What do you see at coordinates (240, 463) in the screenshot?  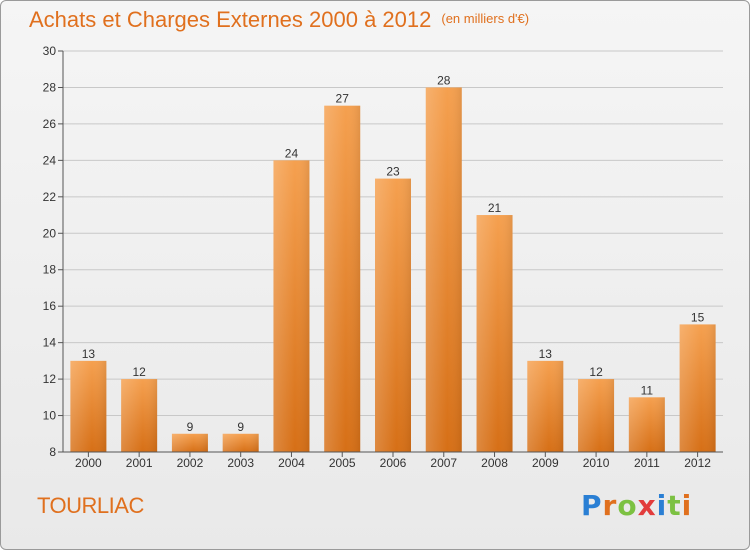 I see `x-tick-label: 2003` at bounding box center [240, 463].